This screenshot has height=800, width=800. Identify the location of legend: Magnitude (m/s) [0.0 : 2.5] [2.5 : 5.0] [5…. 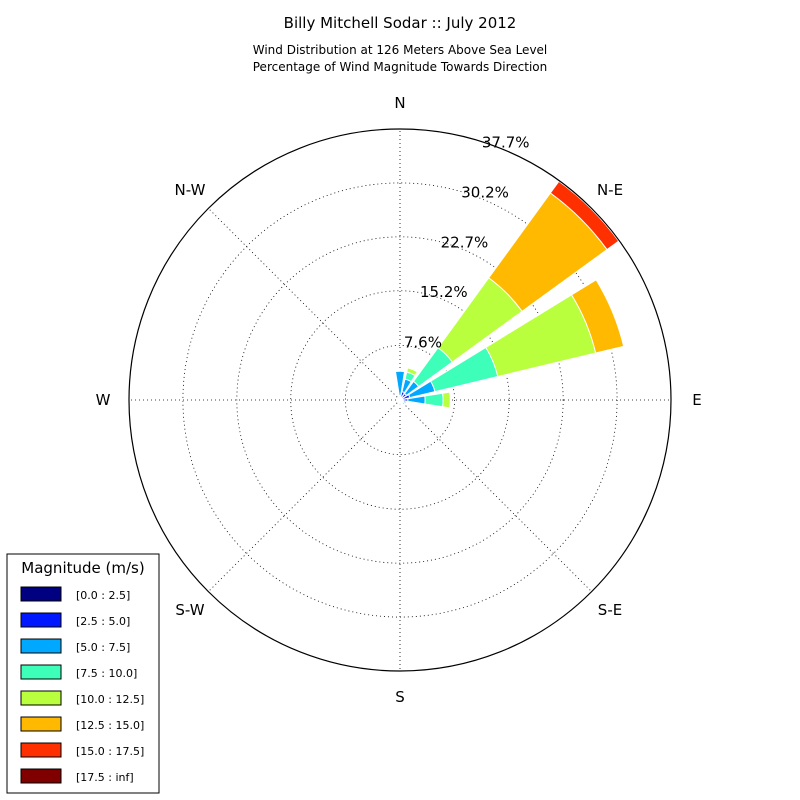
(83, 673).